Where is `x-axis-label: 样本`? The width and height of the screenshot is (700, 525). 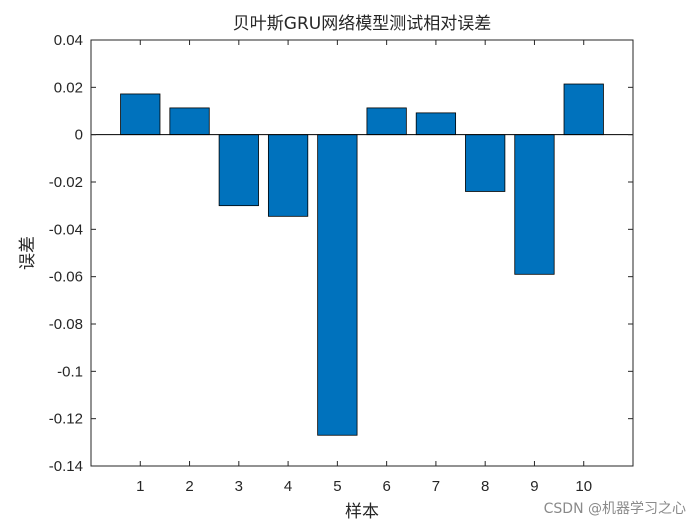 x-axis-label: 样本 is located at coordinates (362, 512).